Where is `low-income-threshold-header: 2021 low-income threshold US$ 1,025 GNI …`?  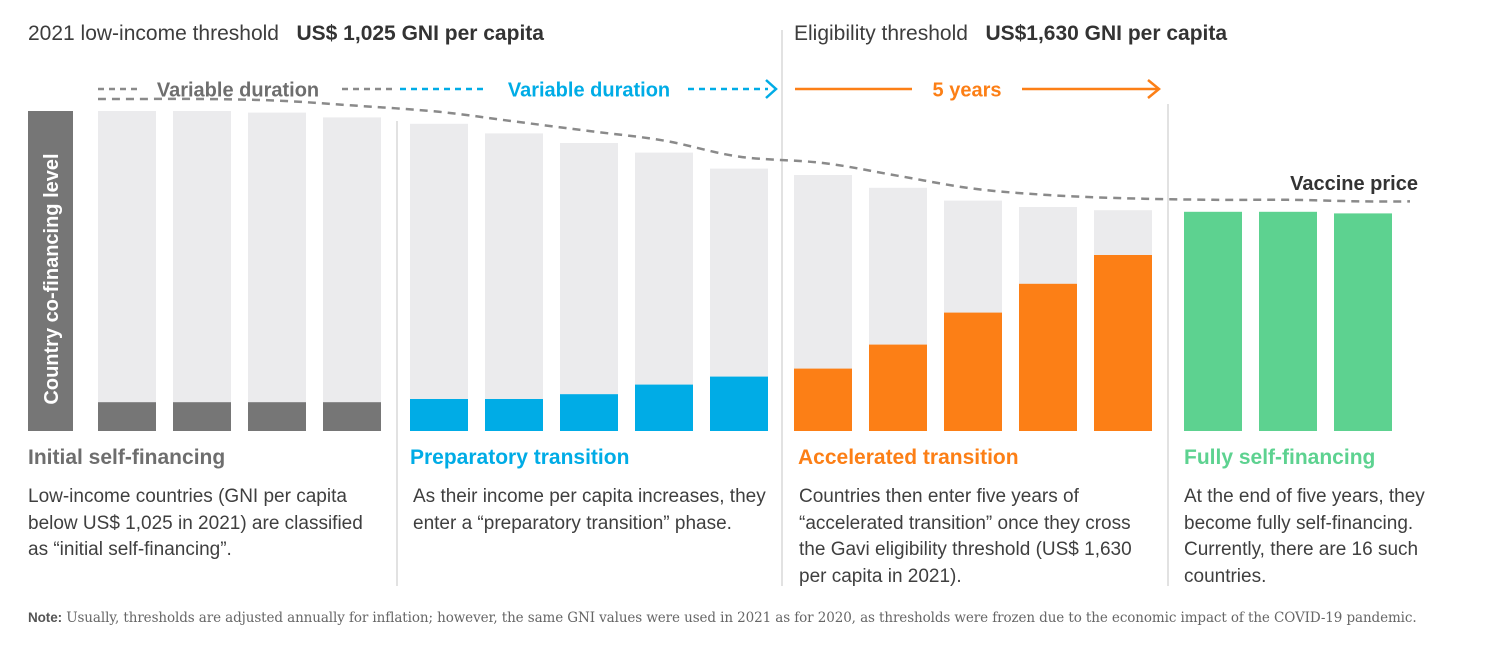 low-income-threshold-header: 2021 low-income threshold US$ 1,025 GNI … is located at coordinates (286, 34).